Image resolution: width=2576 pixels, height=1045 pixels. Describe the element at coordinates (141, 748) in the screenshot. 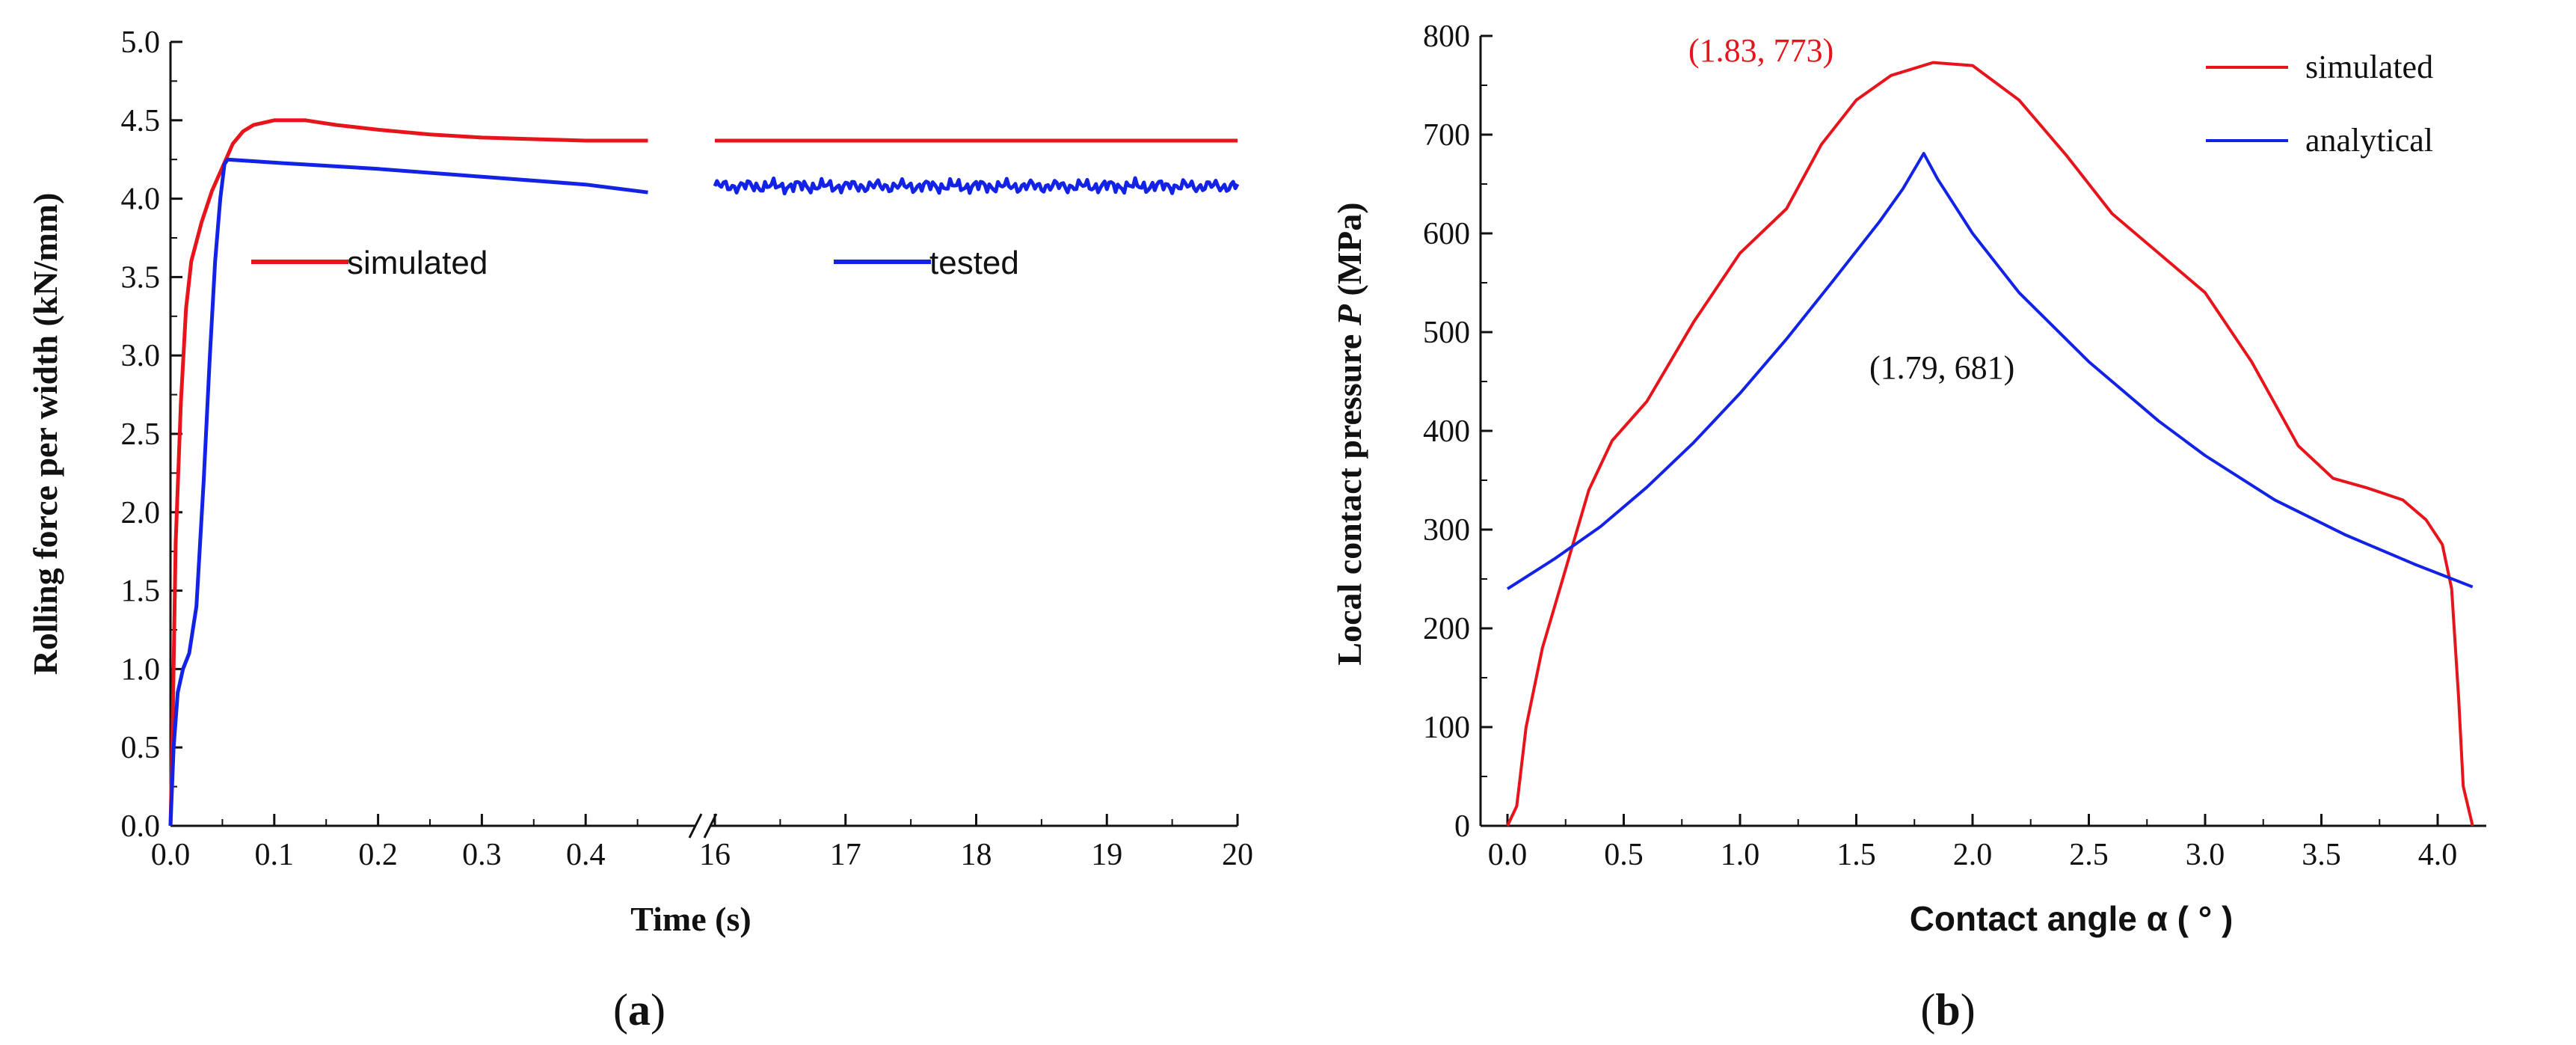

I see `chart-a-y-tick-label: 0.5` at that location.